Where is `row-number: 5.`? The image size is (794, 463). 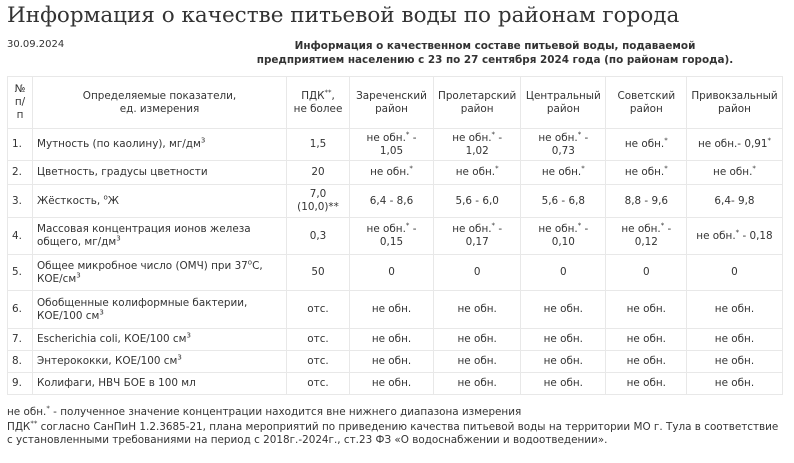
row-number: 5. is located at coordinates (20, 272).